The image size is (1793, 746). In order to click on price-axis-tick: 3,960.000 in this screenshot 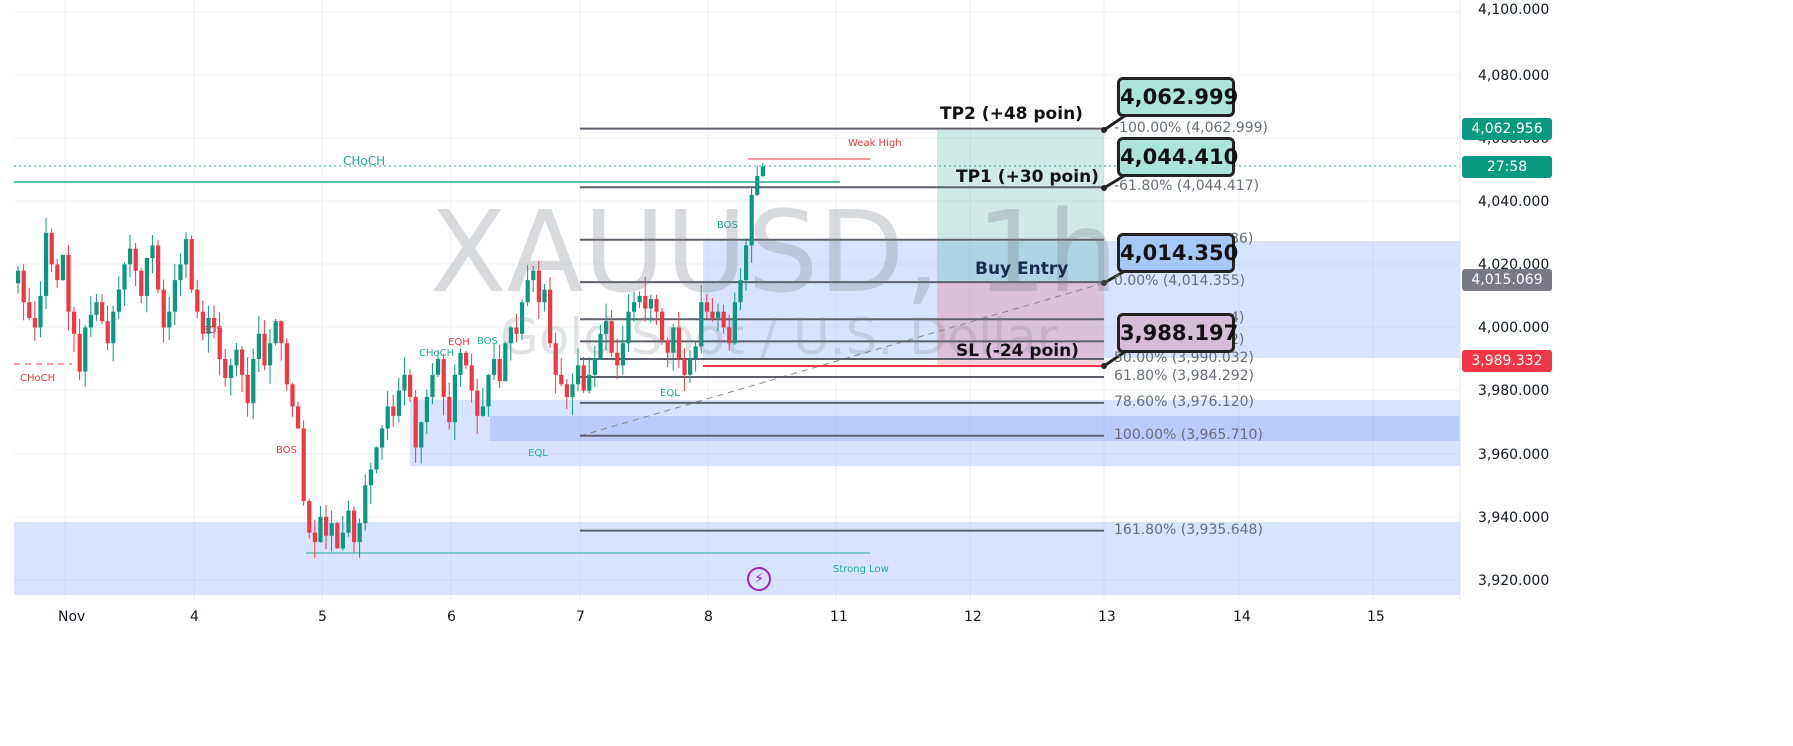, I will do `click(1513, 455)`.